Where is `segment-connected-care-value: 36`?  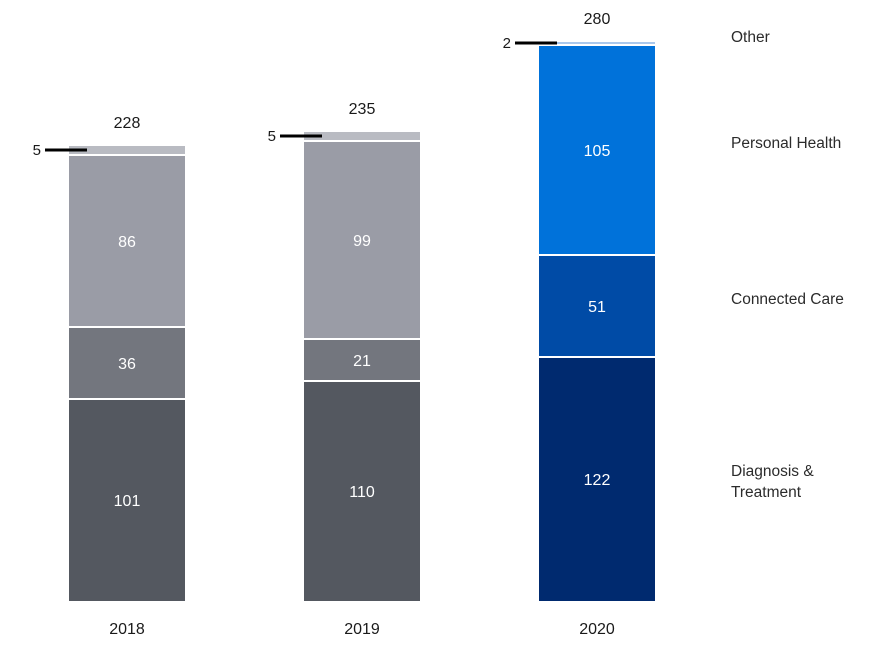
segment-connected-care-value: 36 is located at coordinates (127, 364).